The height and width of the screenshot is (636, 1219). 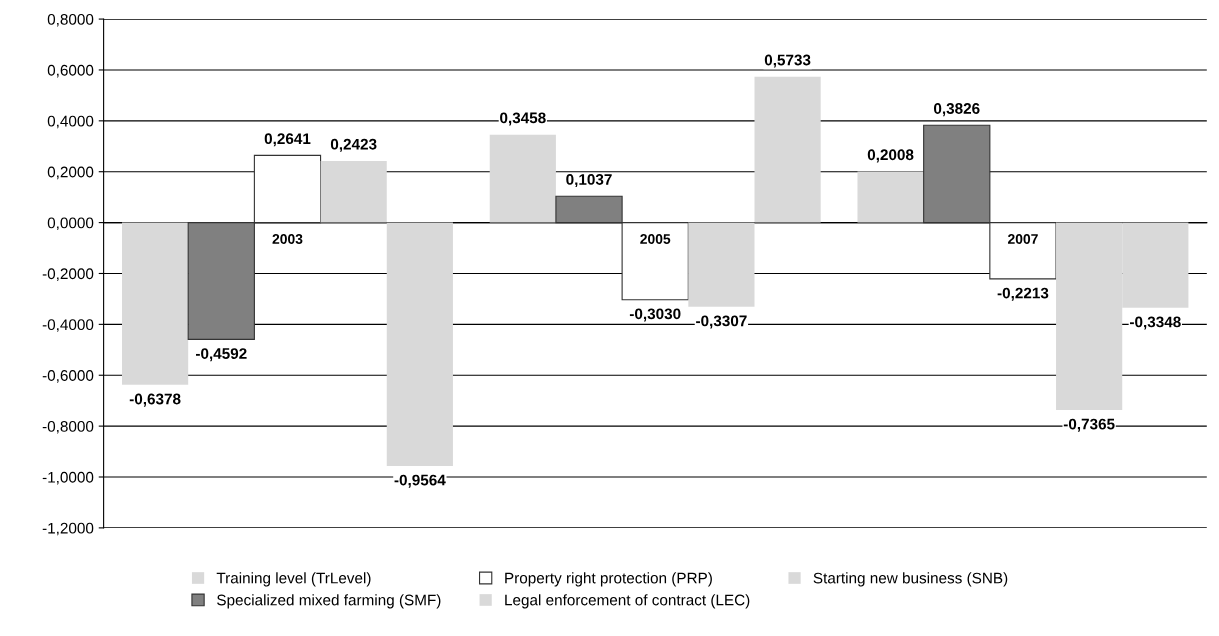 What do you see at coordinates (1089, 425) in the screenshot?
I see `data-label: -0,7365` at bounding box center [1089, 425].